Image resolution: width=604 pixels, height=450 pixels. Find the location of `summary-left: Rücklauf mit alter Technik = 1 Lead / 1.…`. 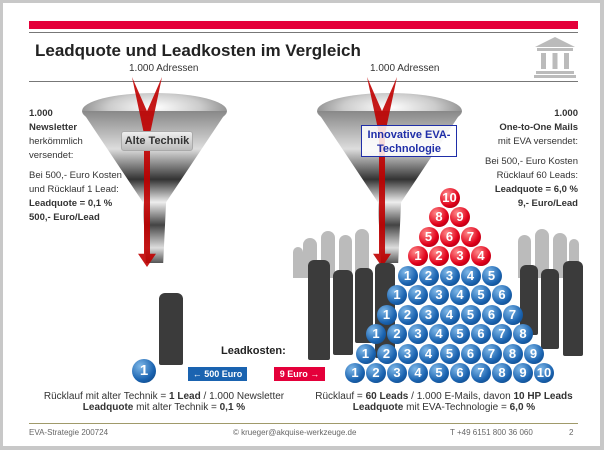

summary-left: Rücklauf mit alter Technik = 1 Lead / 1.… is located at coordinates (164, 402).